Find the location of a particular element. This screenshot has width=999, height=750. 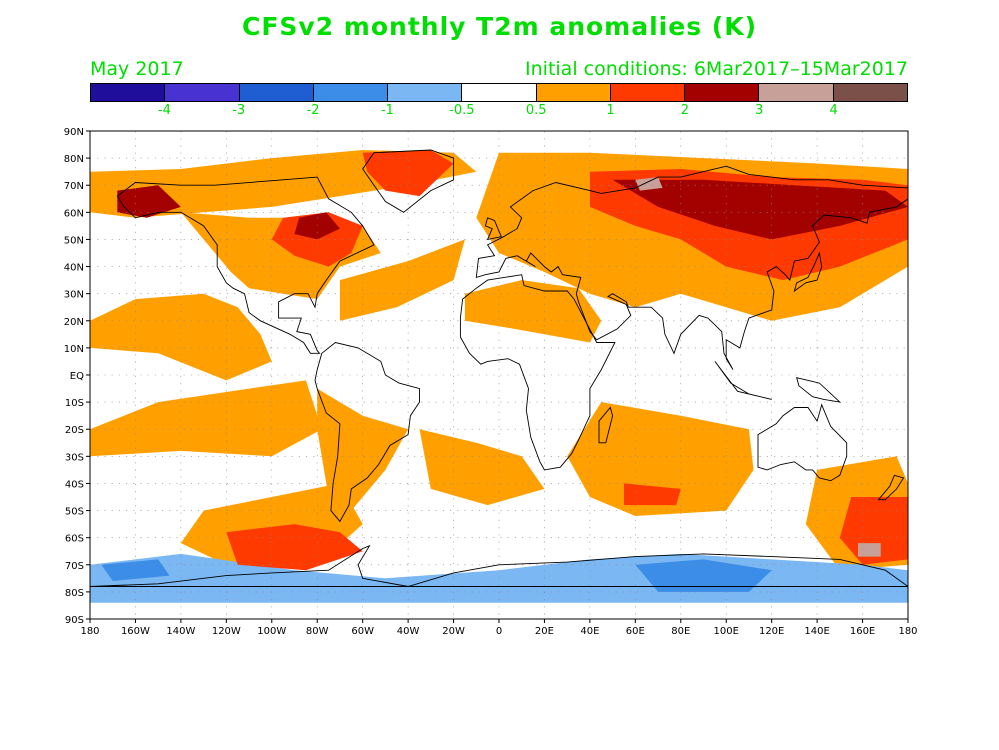

lat-label: 20N is located at coordinates (74, 322).